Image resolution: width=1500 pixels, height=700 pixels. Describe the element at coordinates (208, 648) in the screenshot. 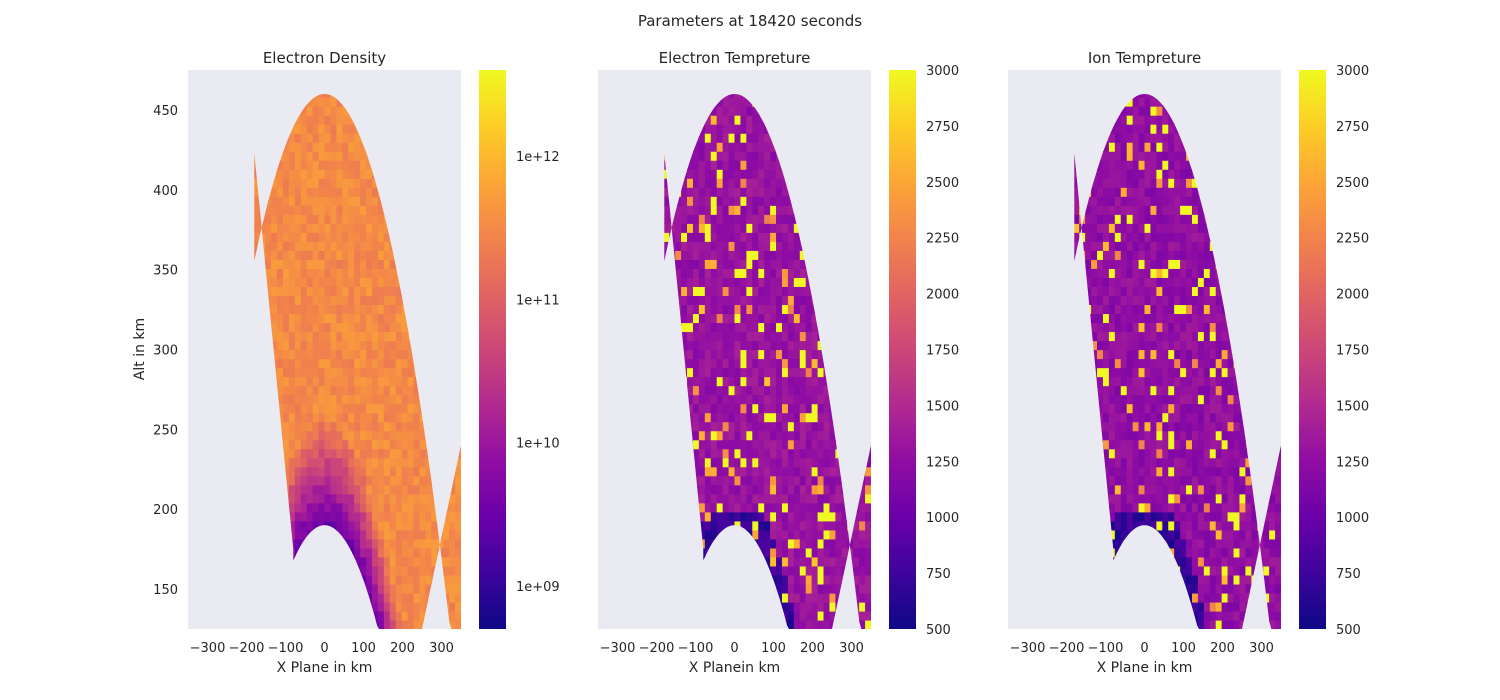

I see `x-tick-label: −300` at that location.